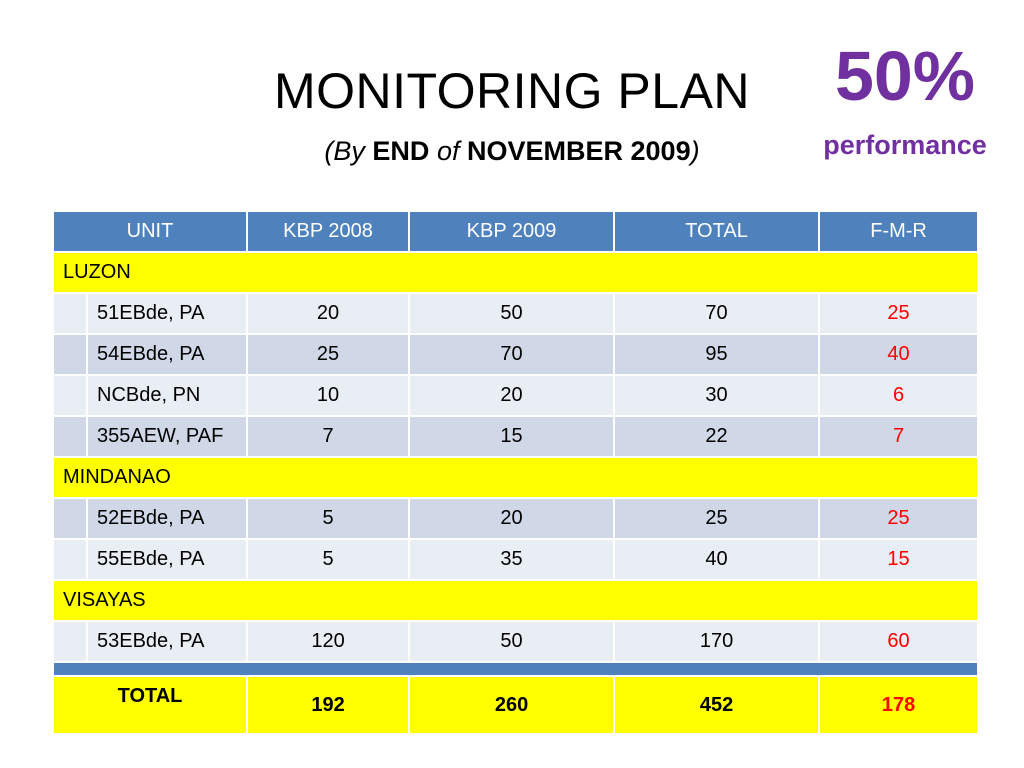  Describe the element at coordinates (717, 436) in the screenshot. I see `total-cell: 22` at that location.